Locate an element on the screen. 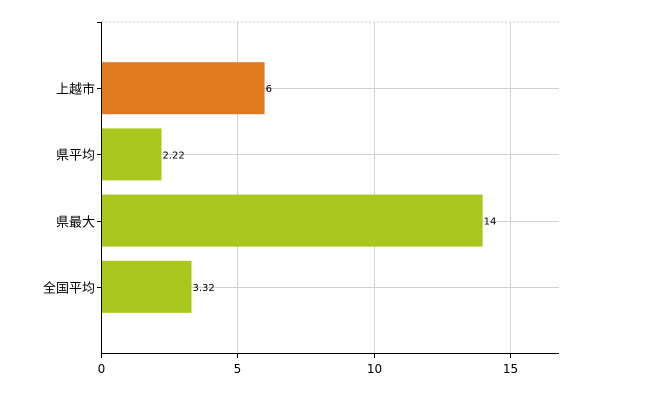 This screenshot has width=650, height=400. category-label-上越市: 上越市 is located at coordinates (75, 90).